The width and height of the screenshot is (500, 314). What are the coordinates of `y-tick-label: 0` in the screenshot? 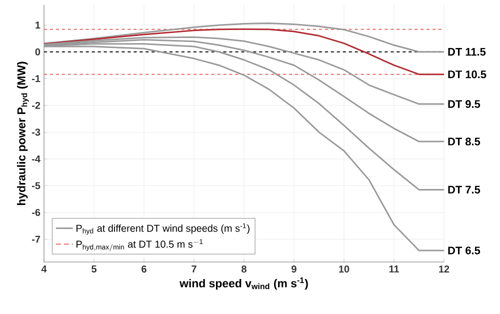 It's located at (37, 52).